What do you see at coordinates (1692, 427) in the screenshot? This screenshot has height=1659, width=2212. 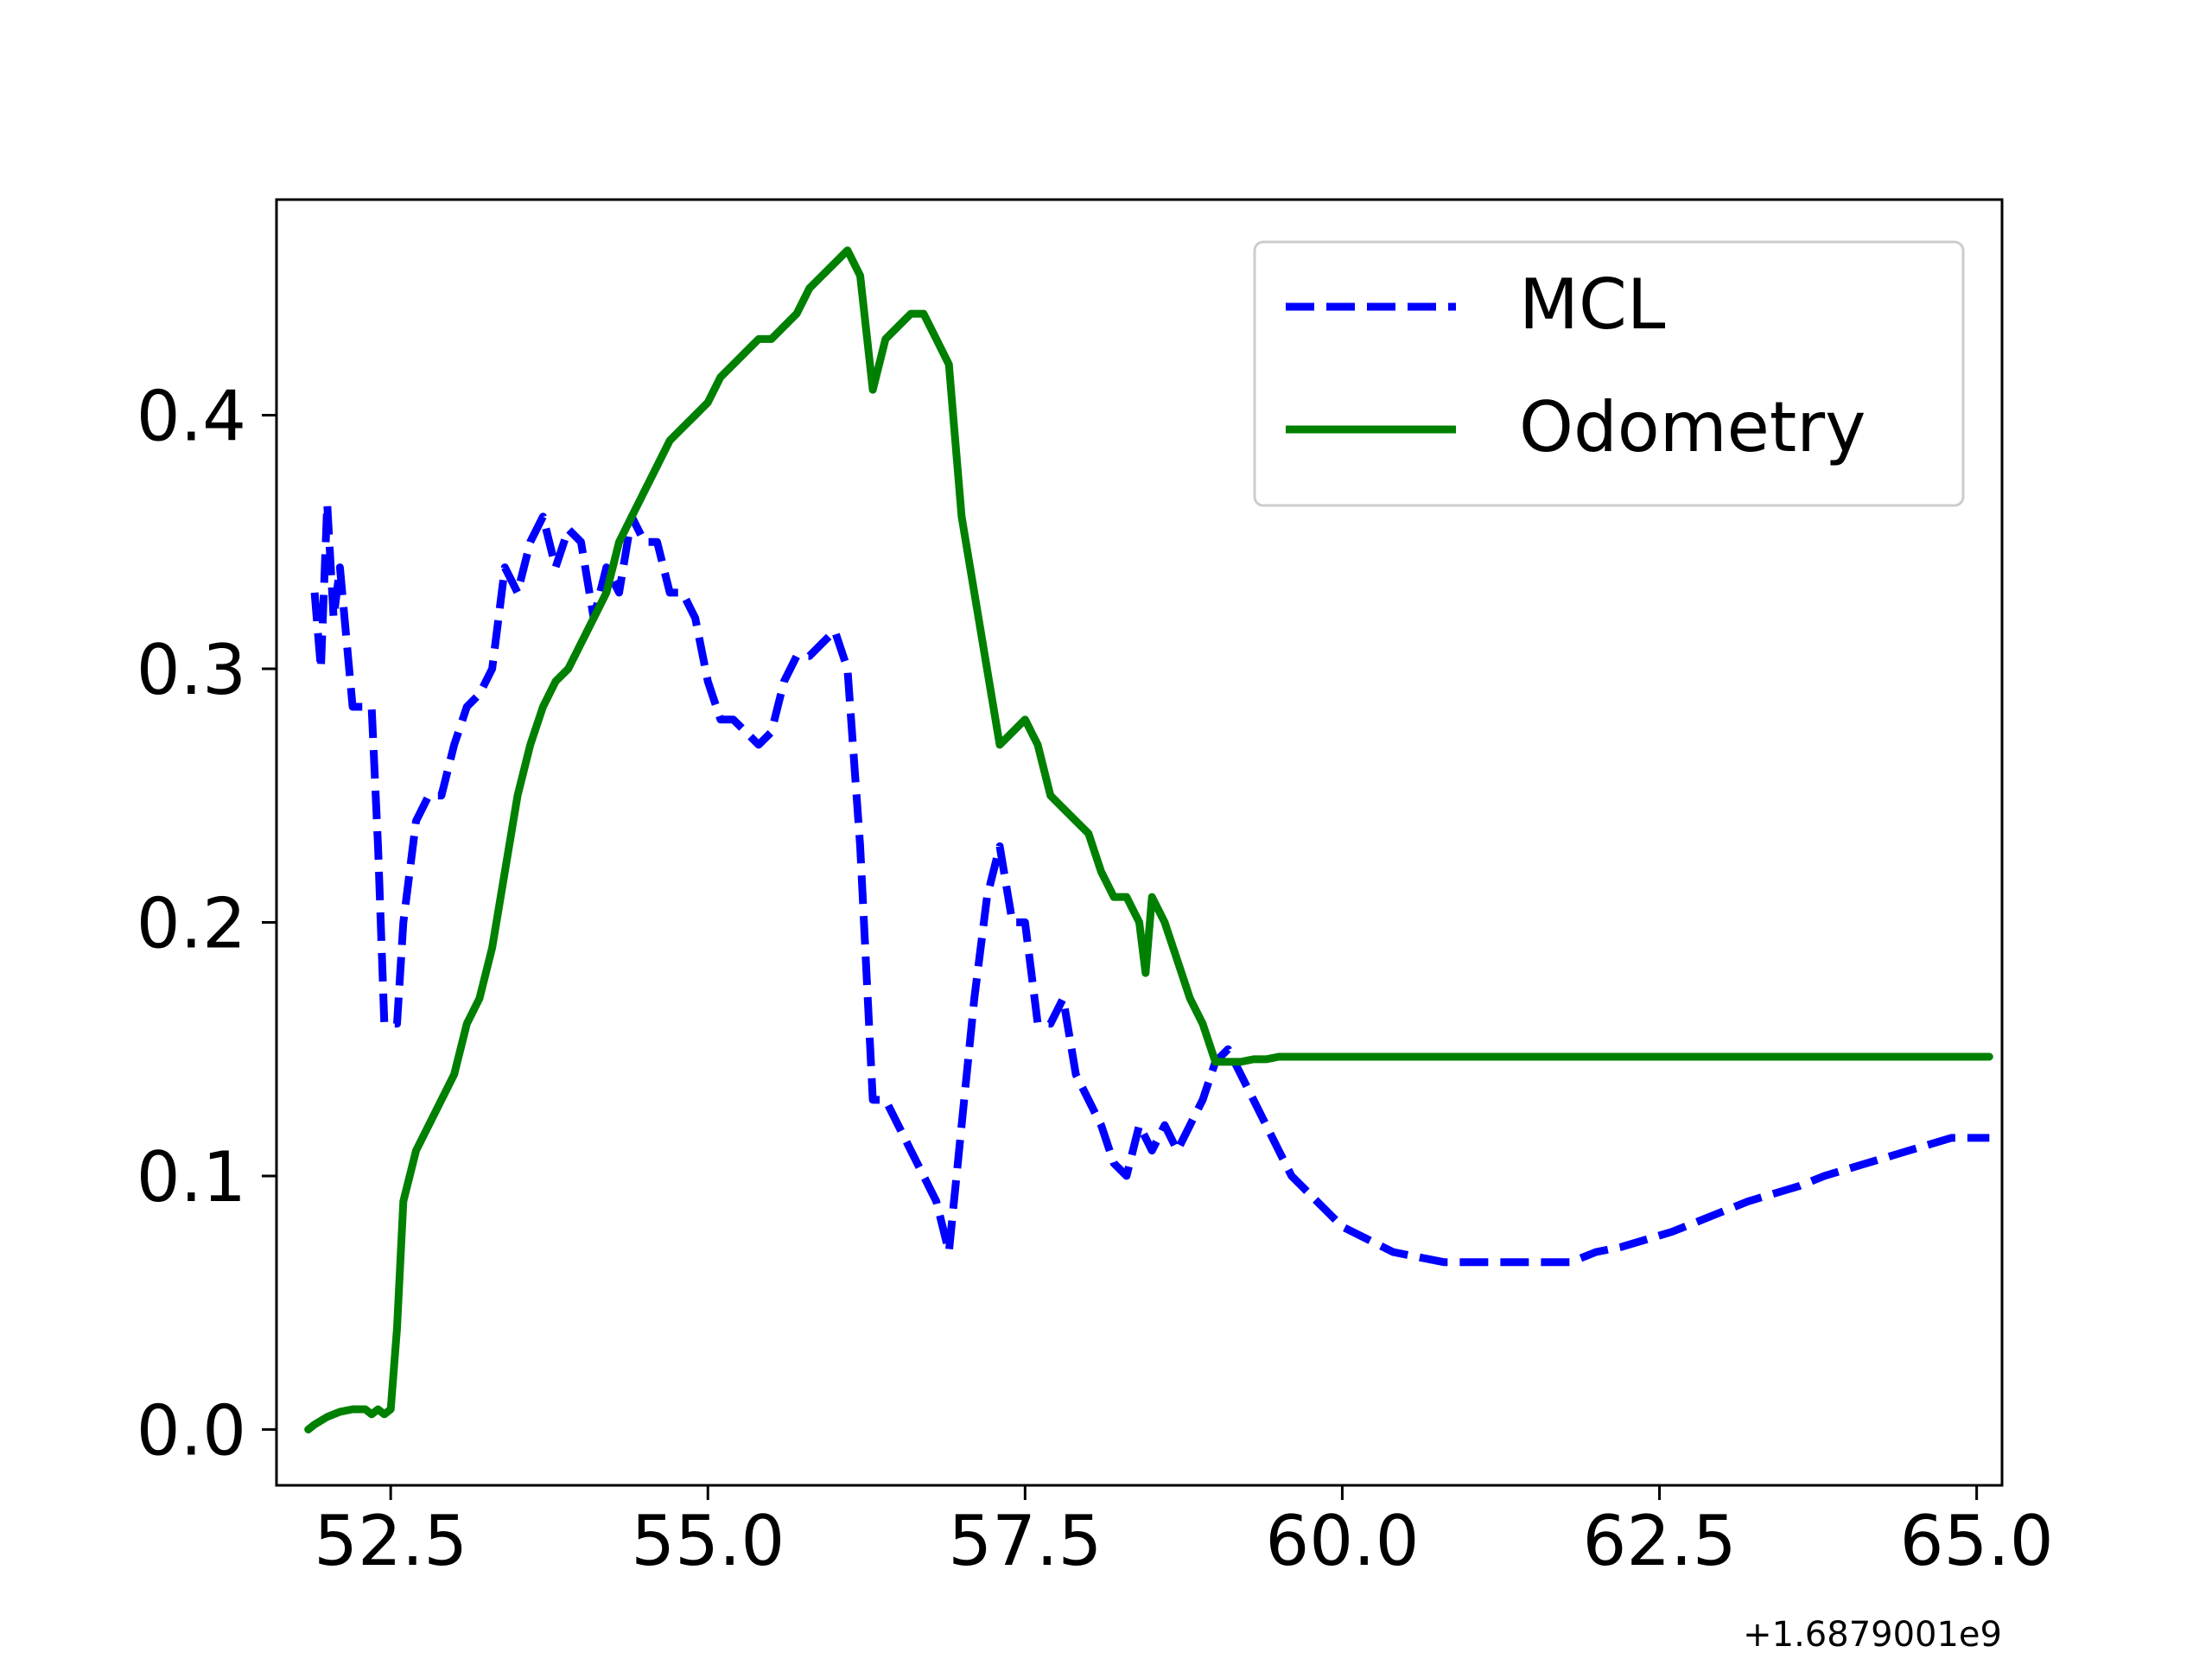 I see `legend-label-odometry: Odometry` at bounding box center [1692, 427].